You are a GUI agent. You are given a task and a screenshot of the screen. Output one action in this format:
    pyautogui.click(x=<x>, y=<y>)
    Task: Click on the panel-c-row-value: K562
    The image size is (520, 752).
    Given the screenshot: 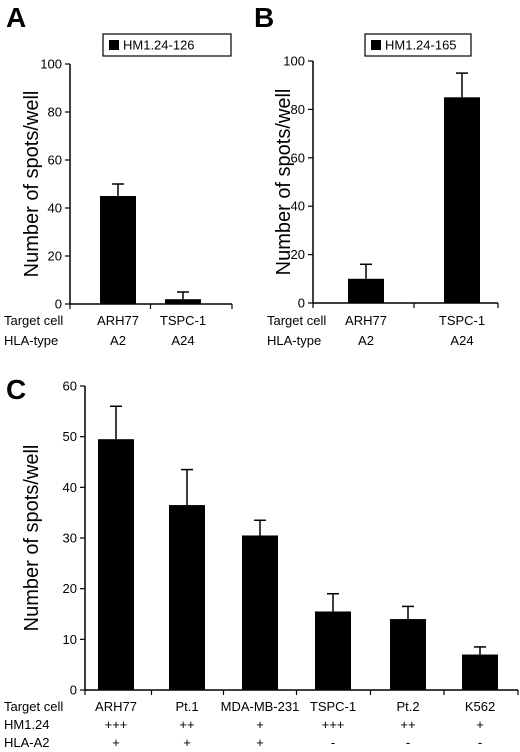 What is the action you would take?
    pyautogui.click(x=480, y=706)
    